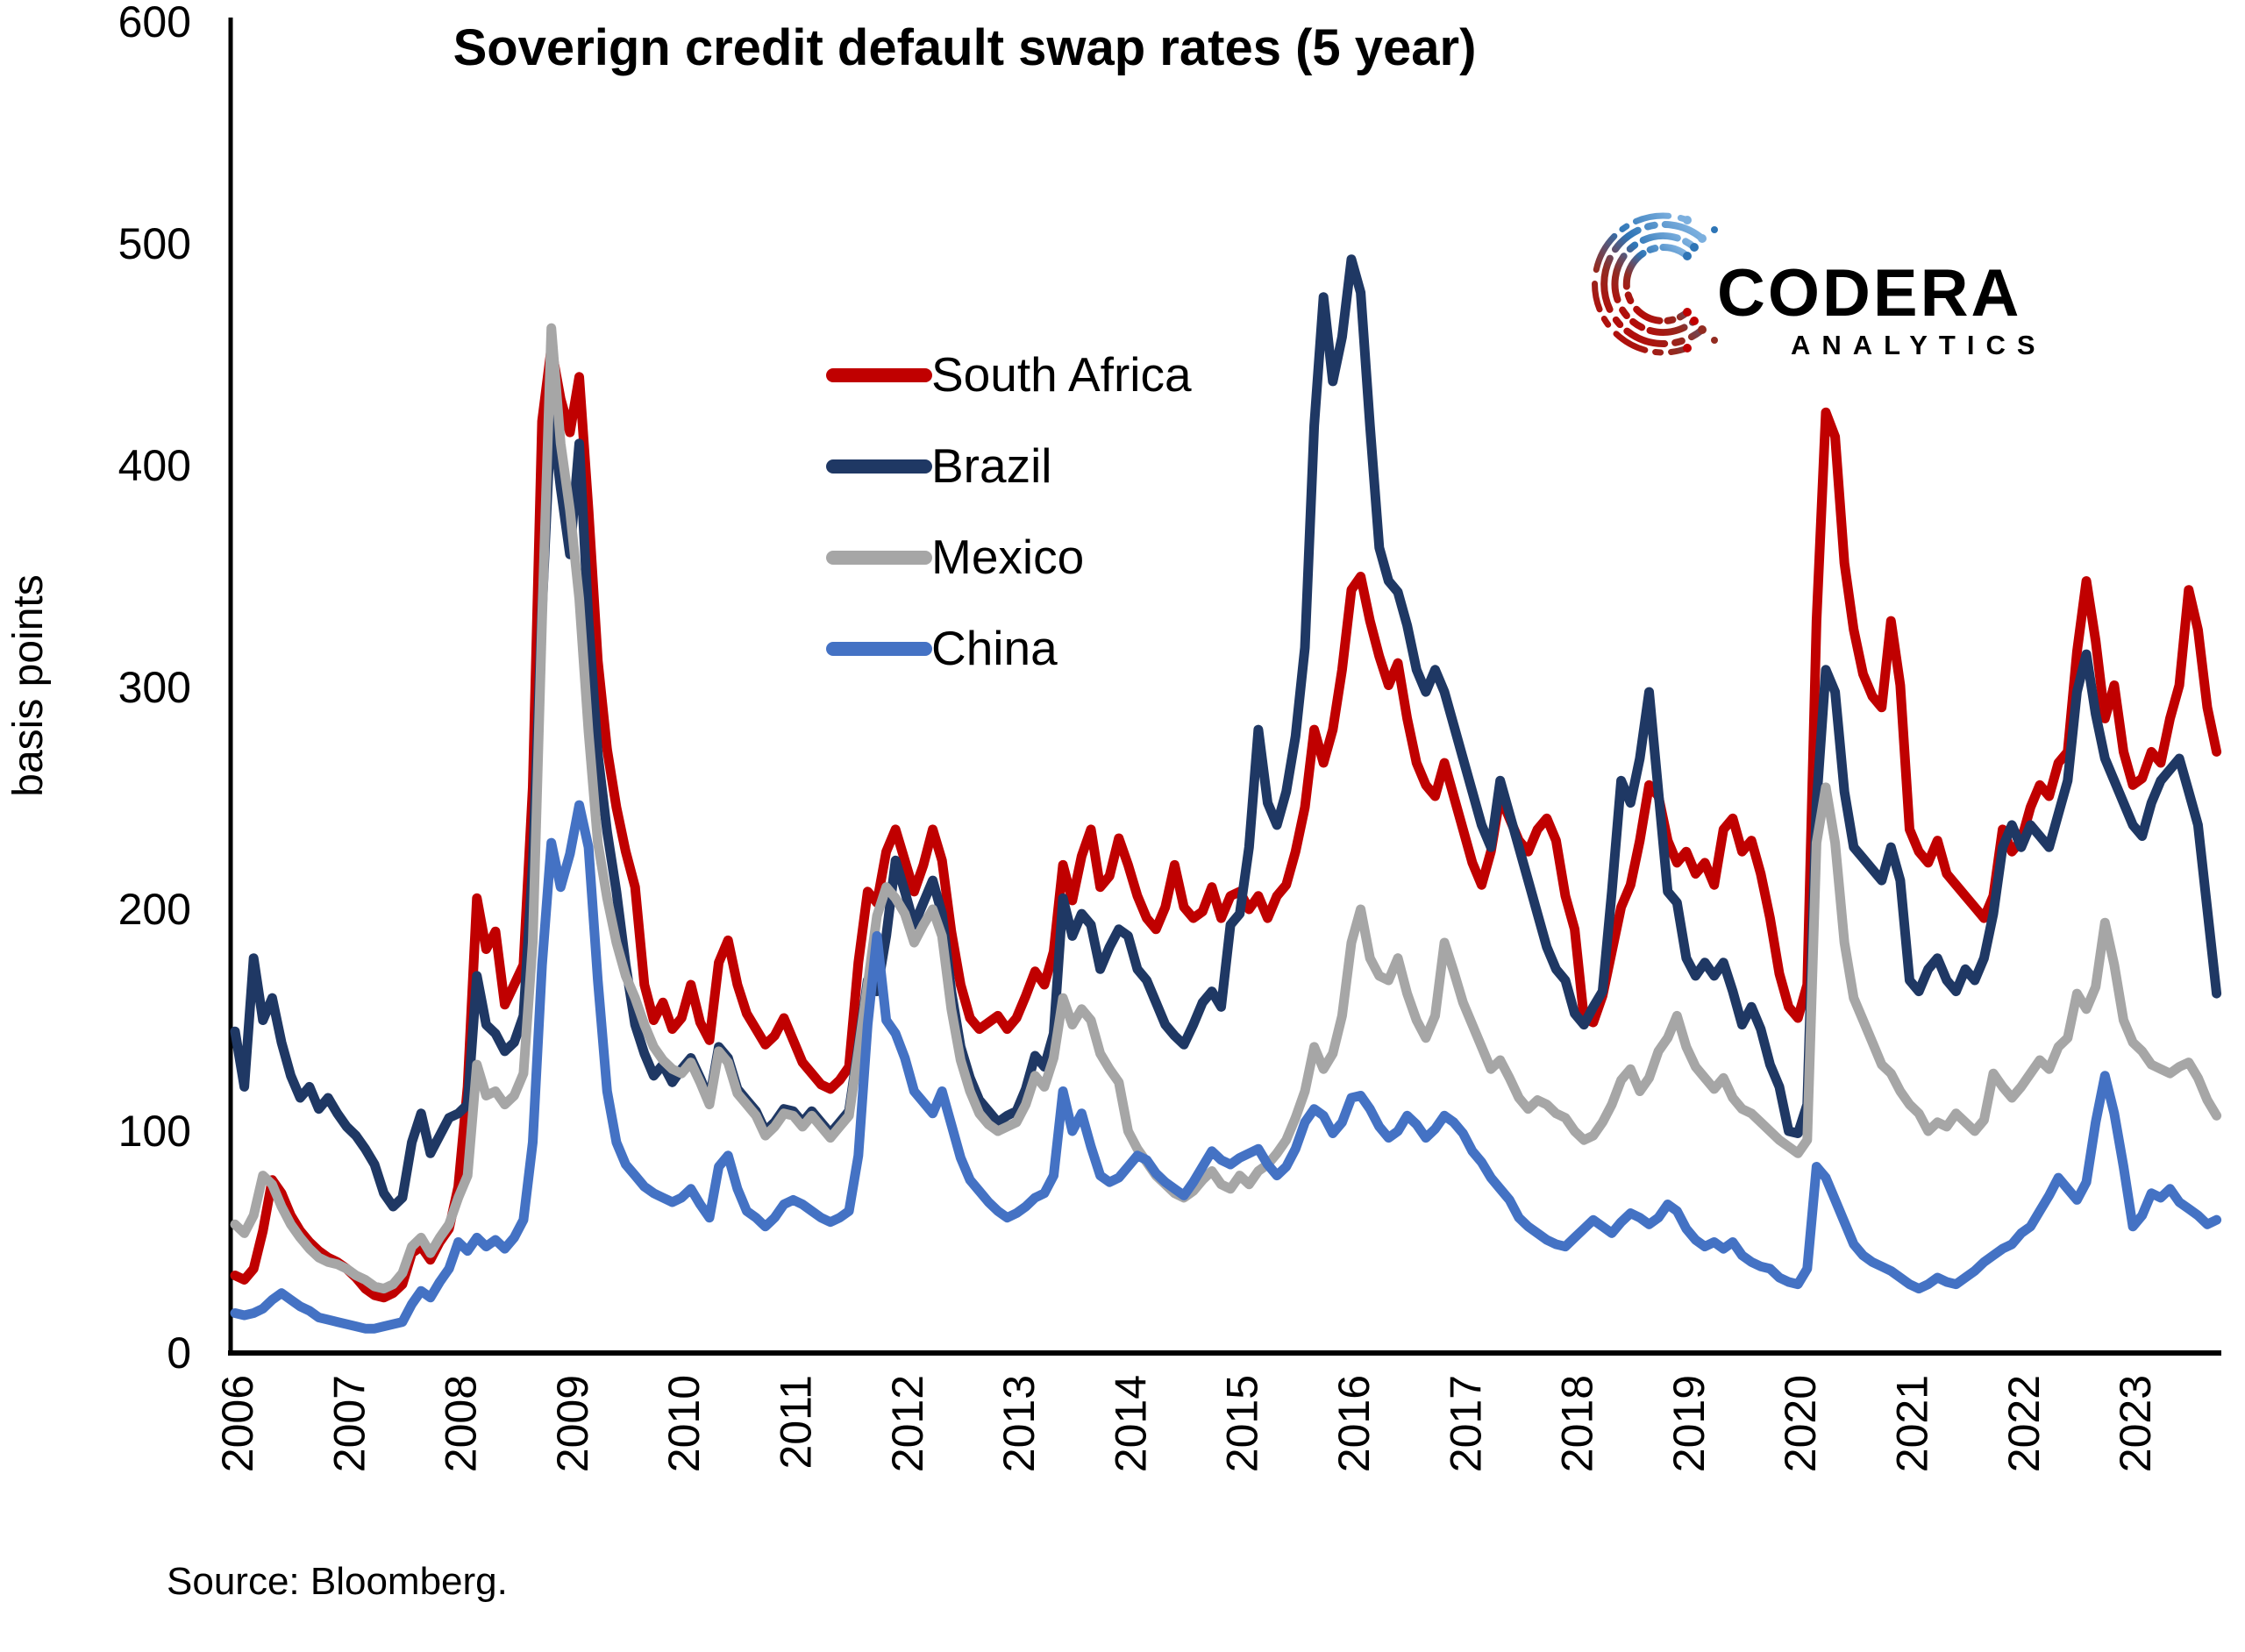  I want to click on x-tick-label: 2022, so click(2024, 1423).